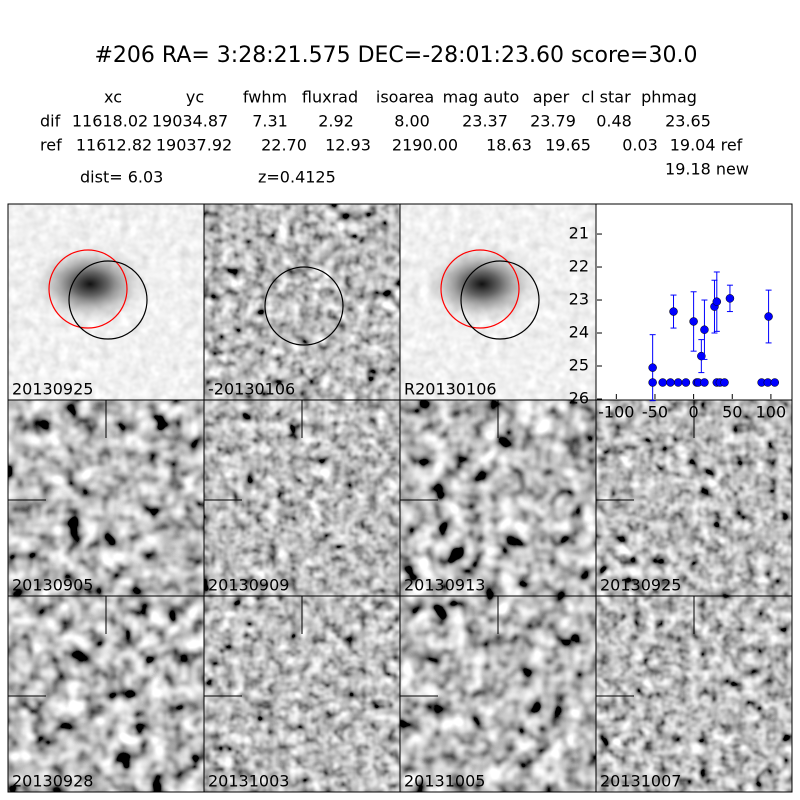 Image resolution: width=800 pixels, height=800 pixels. I want to click on x-tick-label: -50, so click(655, 412).